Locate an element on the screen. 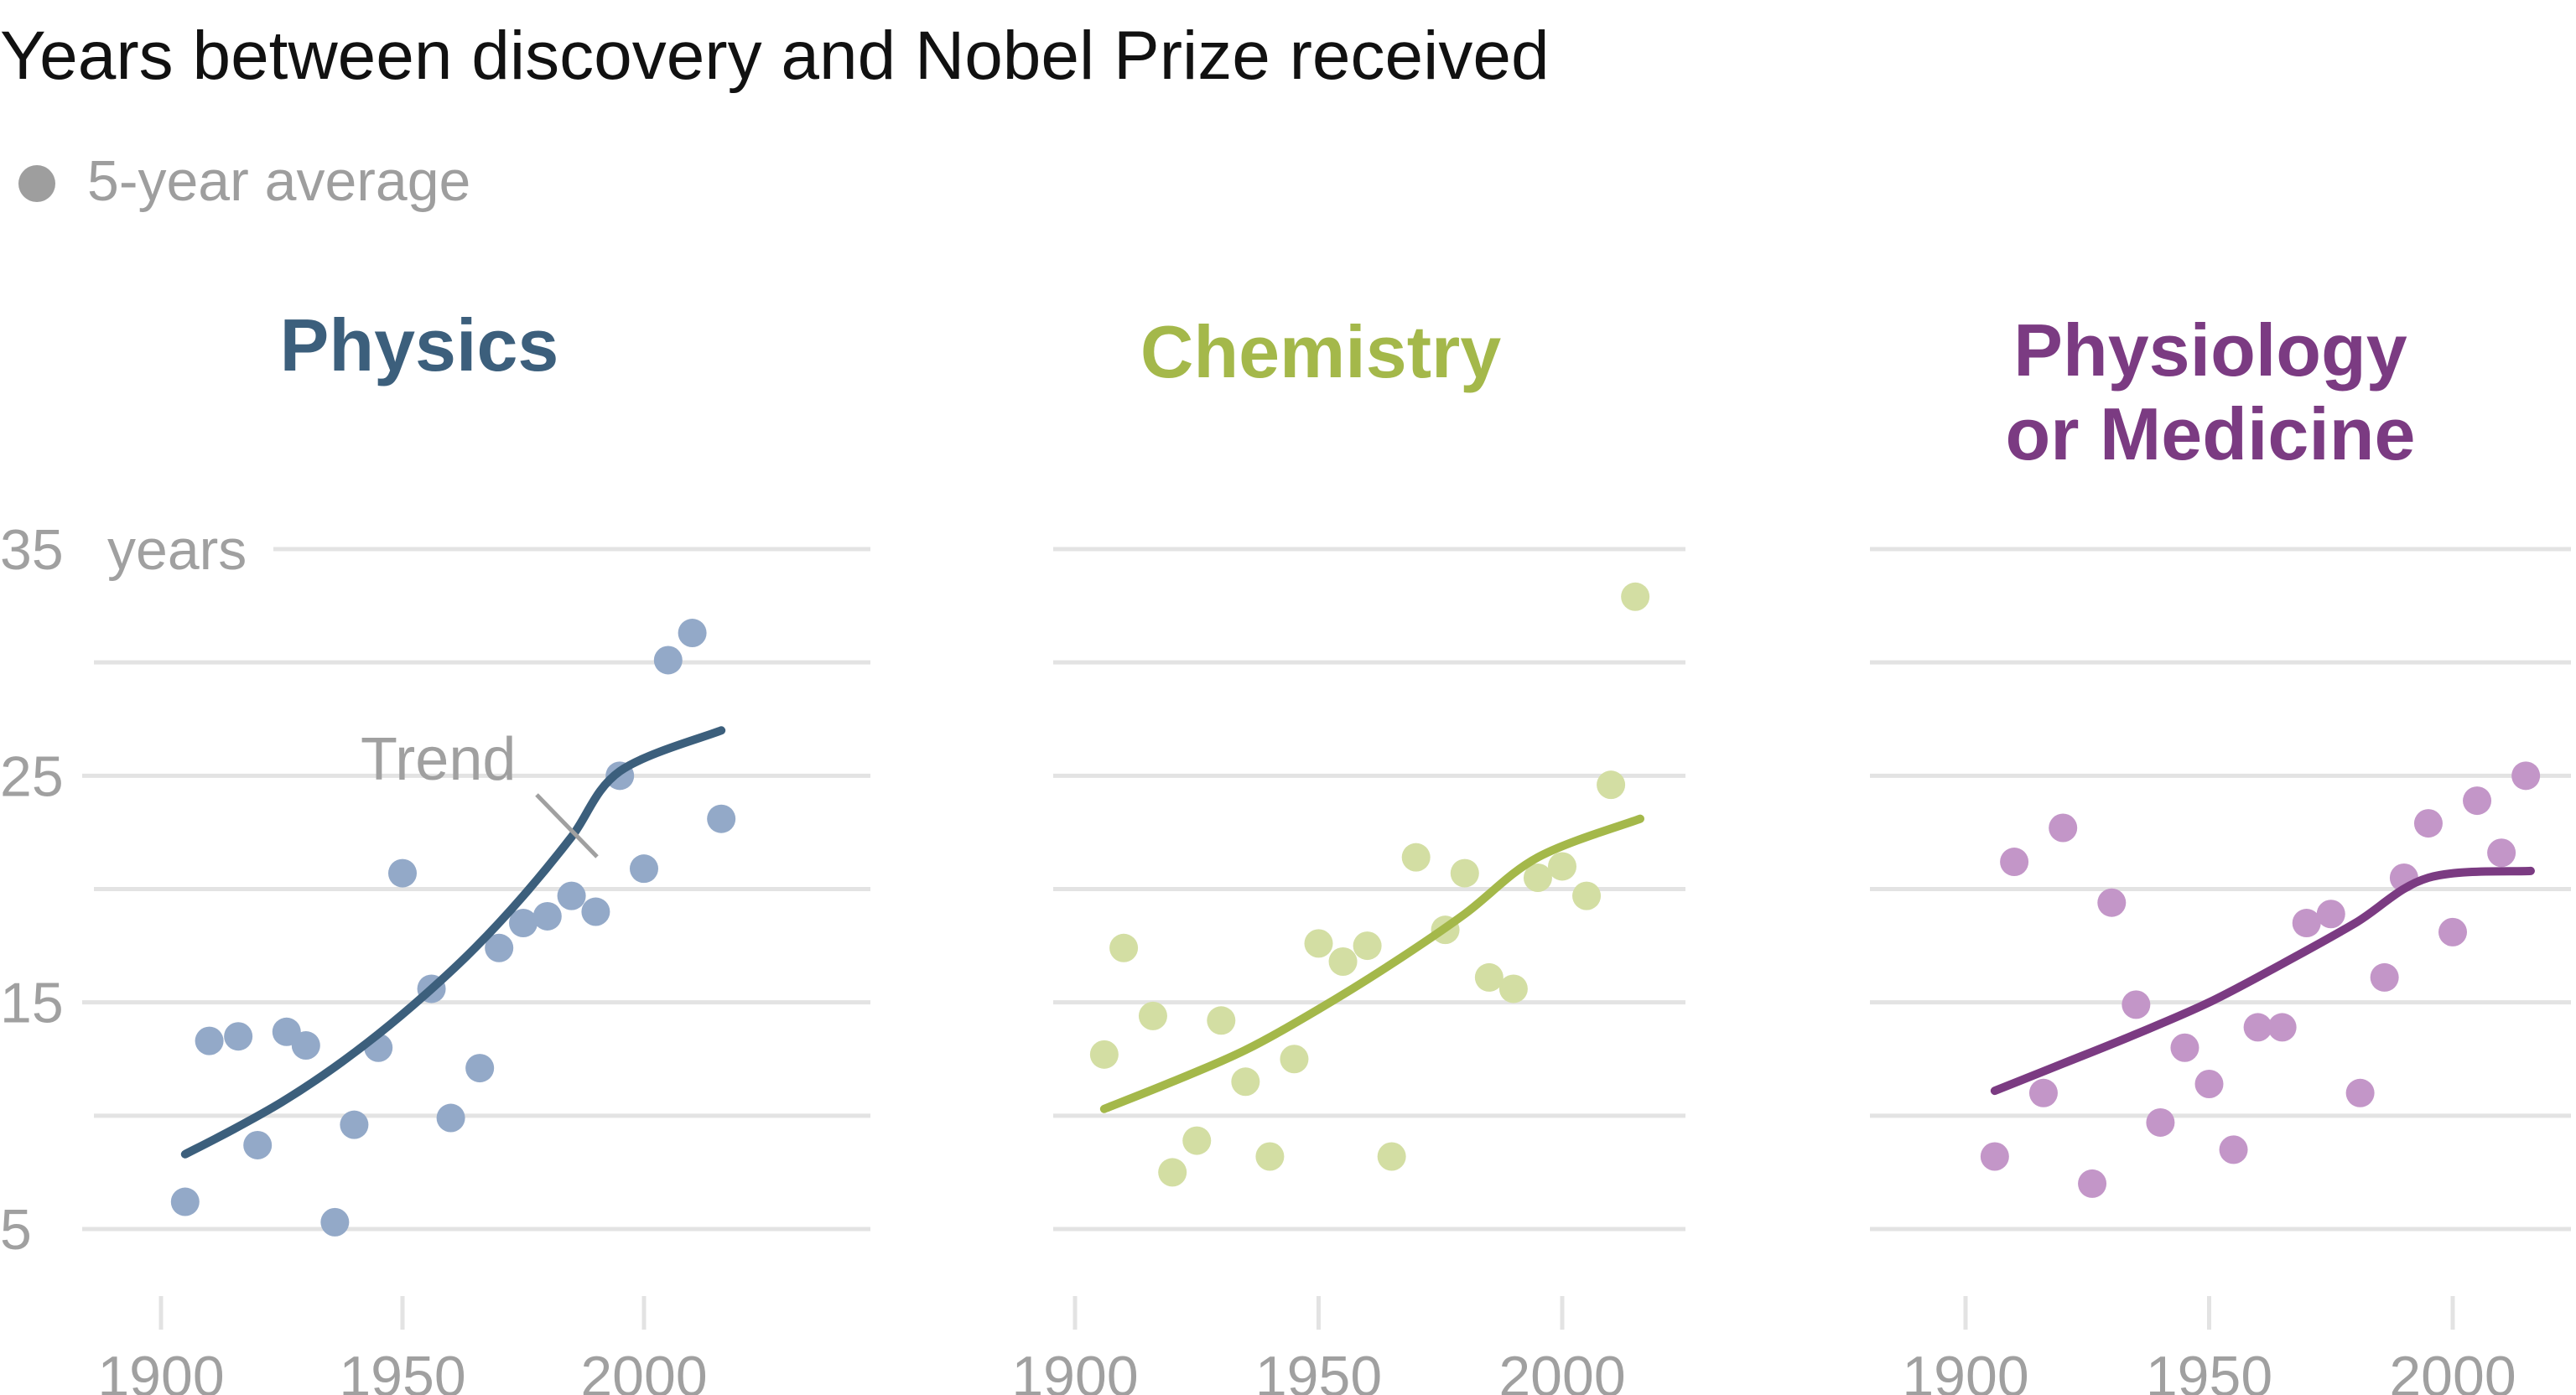 The image size is (2576, 1395). y-axis-unit-label: years is located at coordinates (177, 550).